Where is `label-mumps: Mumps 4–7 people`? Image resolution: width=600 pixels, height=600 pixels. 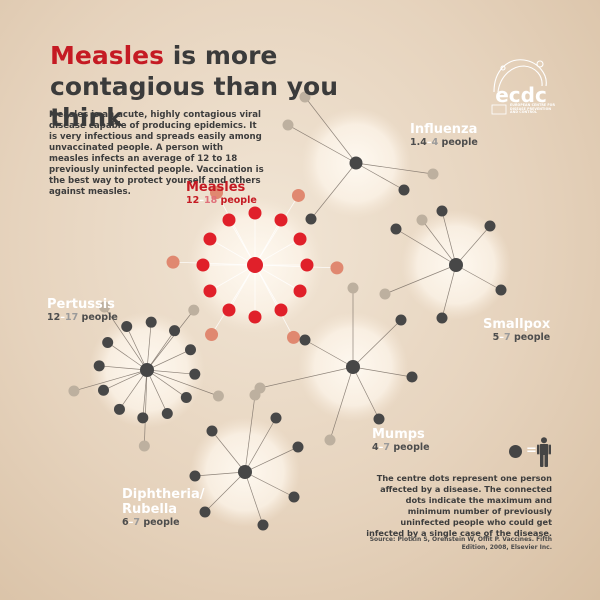 label-mumps: Mumps 4–7 people is located at coordinates (401, 440).